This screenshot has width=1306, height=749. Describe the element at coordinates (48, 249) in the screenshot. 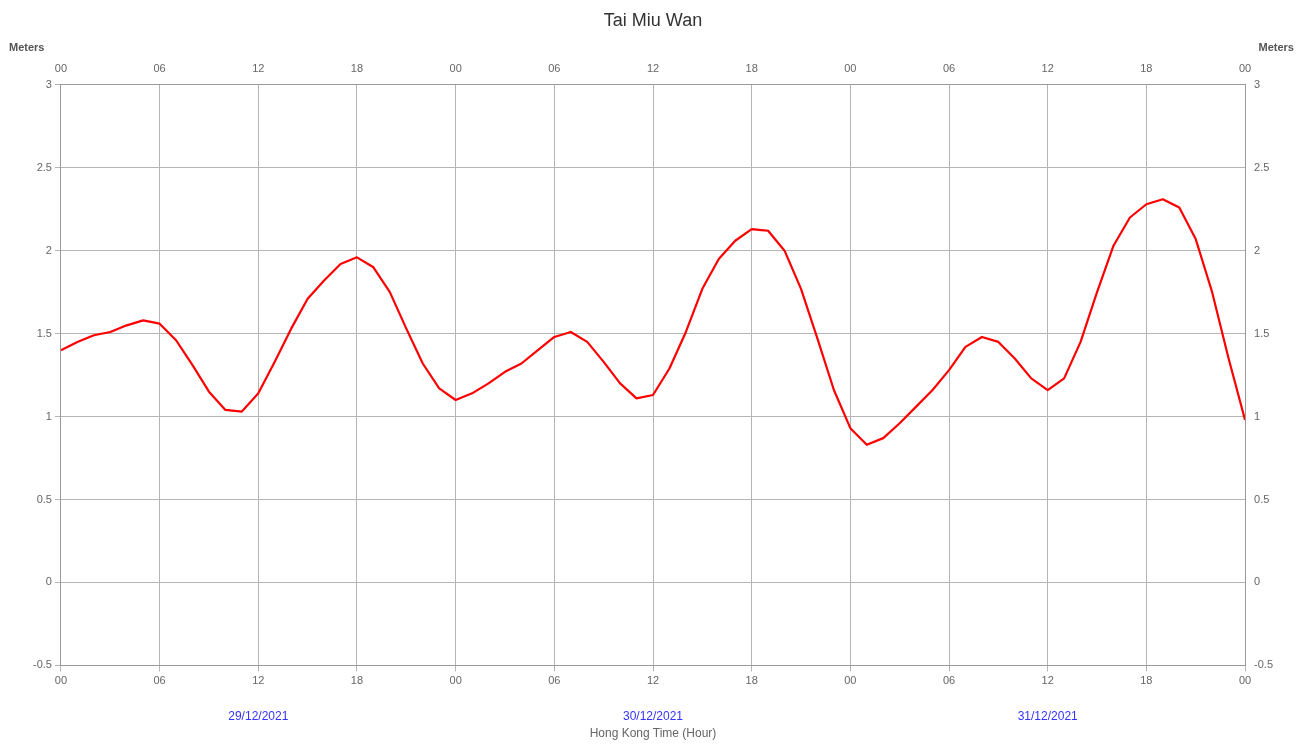

I see `y-tick-label: 2` at that location.